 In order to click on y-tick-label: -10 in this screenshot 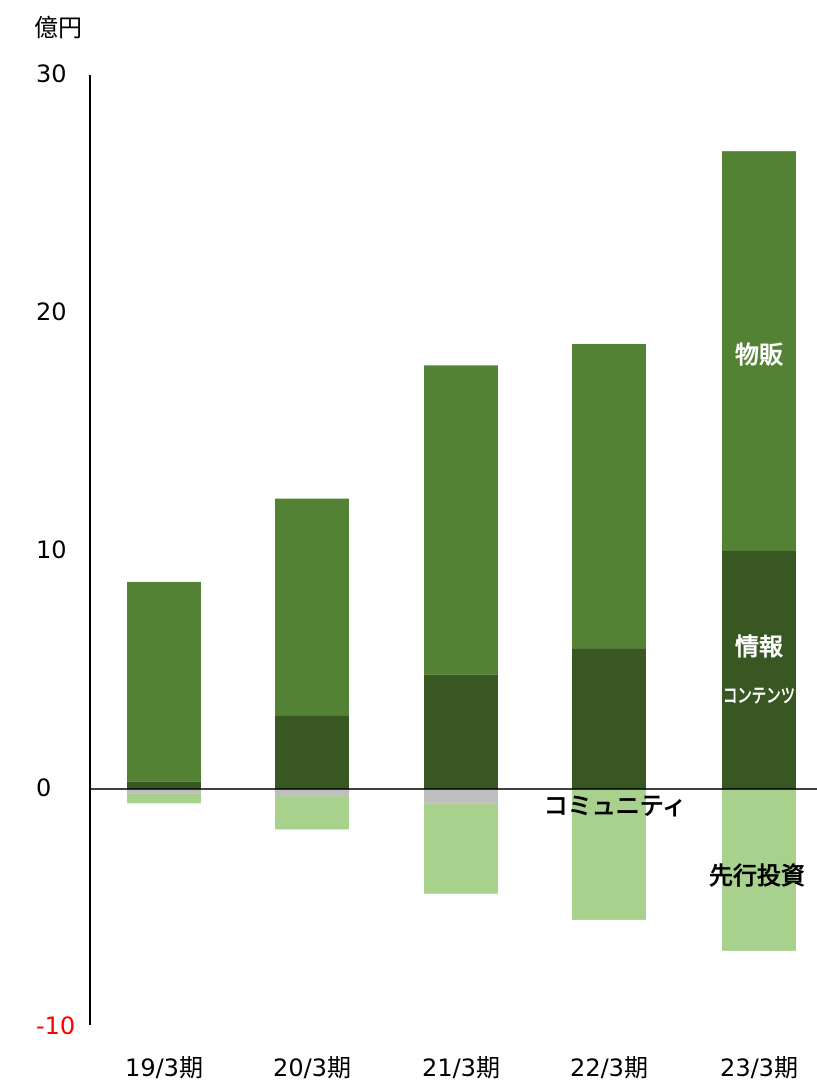, I will do `click(55, 1026)`.